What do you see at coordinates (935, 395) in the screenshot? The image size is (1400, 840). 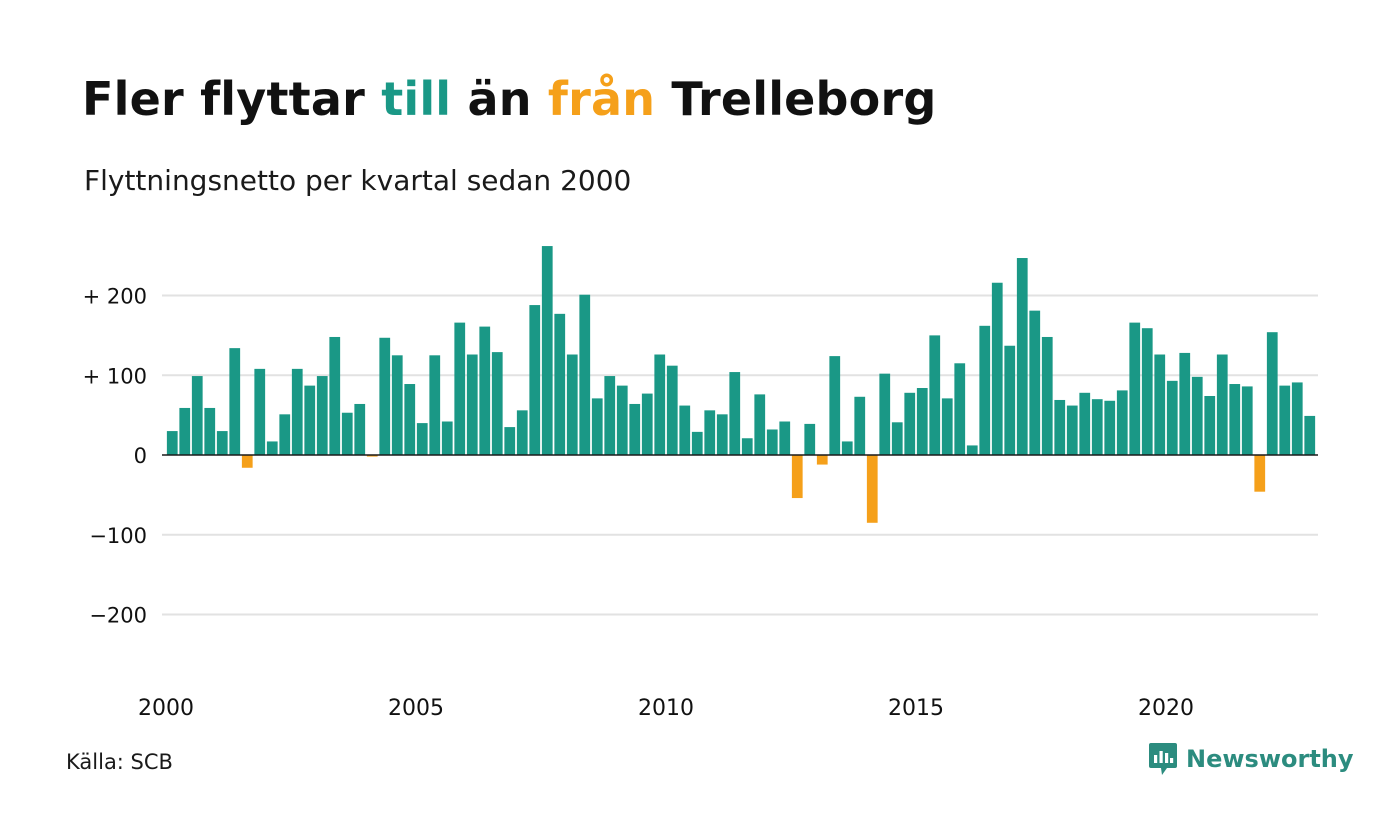 I see `bar-q62` at bounding box center [935, 395].